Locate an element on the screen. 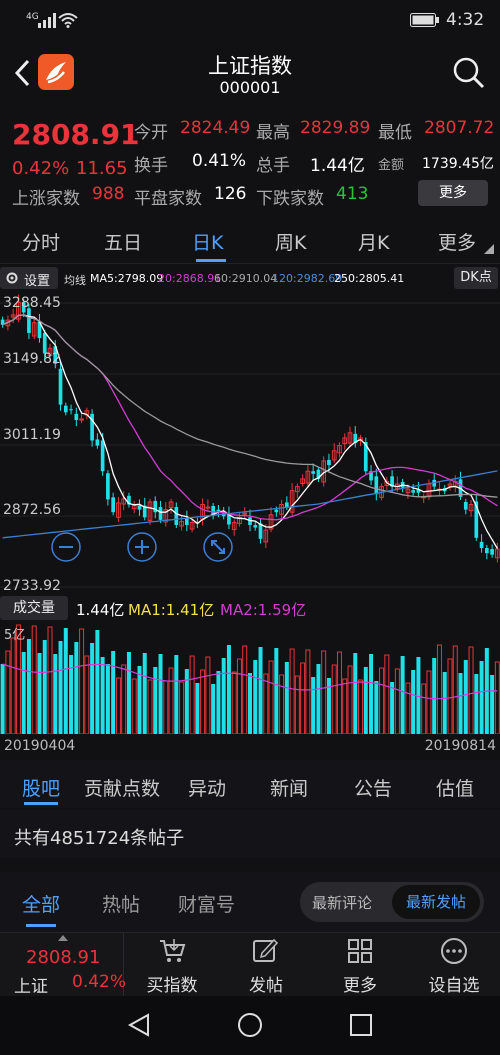  recents-square-icon is located at coordinates (361, 1025).